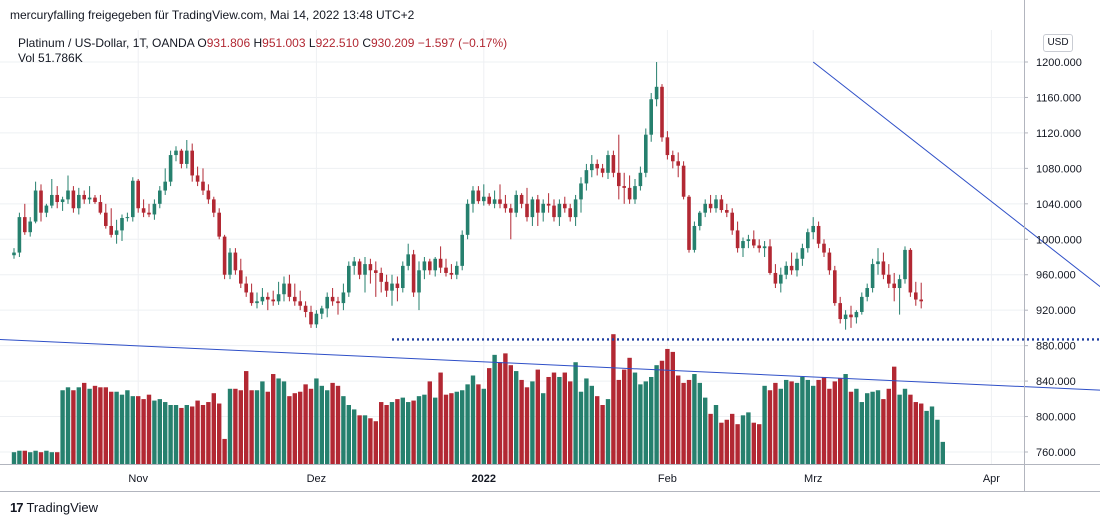 The height and width of the screenshot is (527, 1100). I want to click on low-value: 922.510, so click(337, 43).